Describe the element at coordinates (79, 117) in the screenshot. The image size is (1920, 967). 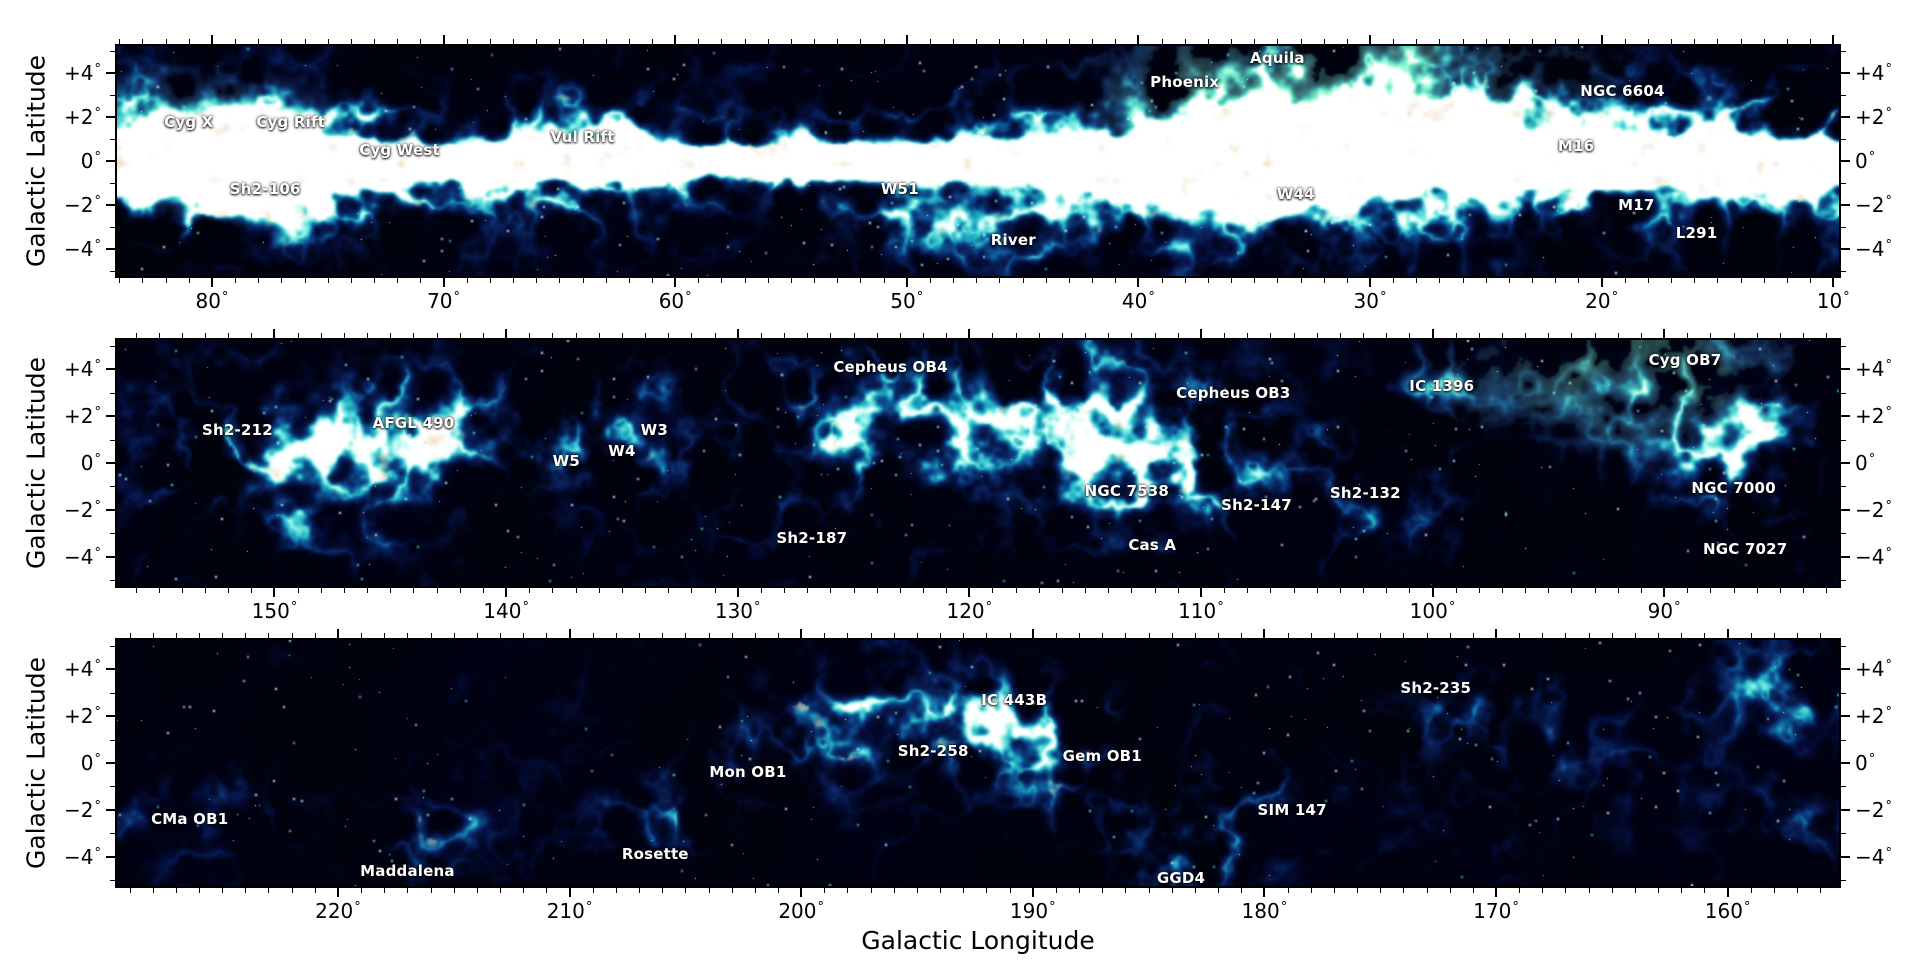
I see `tick-label-value: +2` at that location.